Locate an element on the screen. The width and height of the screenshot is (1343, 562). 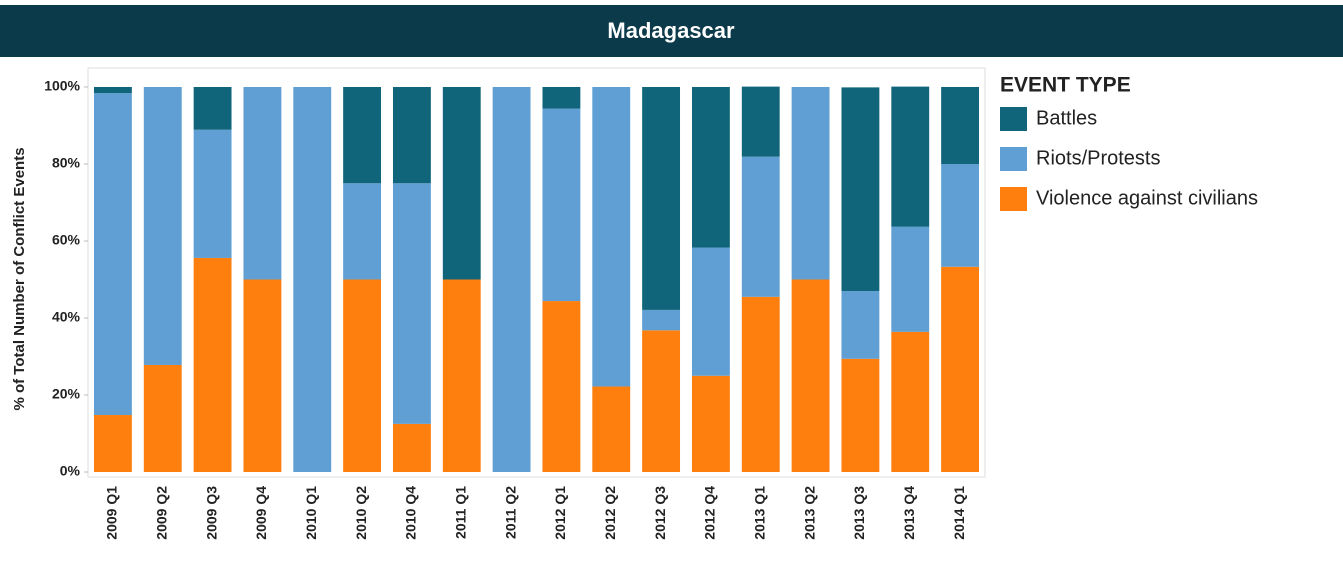
x-tick-label: 2011 Q2 is located at coordinates (510, 512).